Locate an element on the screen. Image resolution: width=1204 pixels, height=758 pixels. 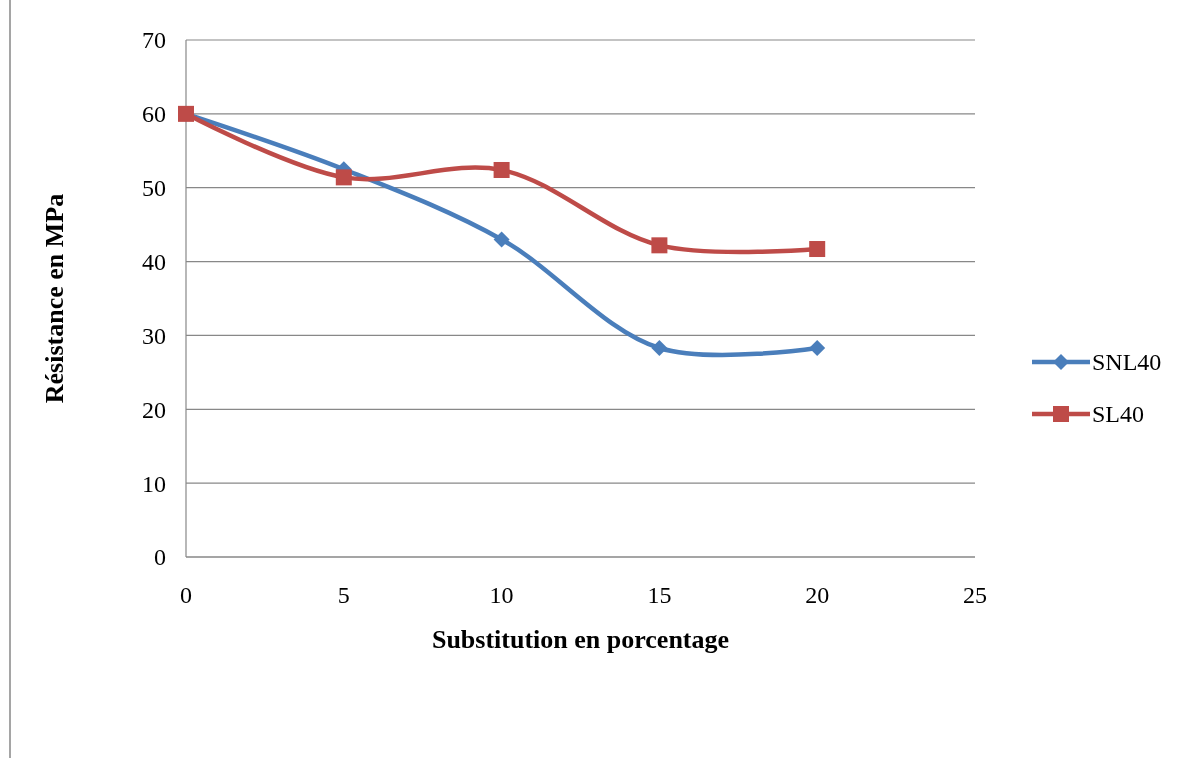
y-tick-label: 40 is located at coordinates (154, 261).